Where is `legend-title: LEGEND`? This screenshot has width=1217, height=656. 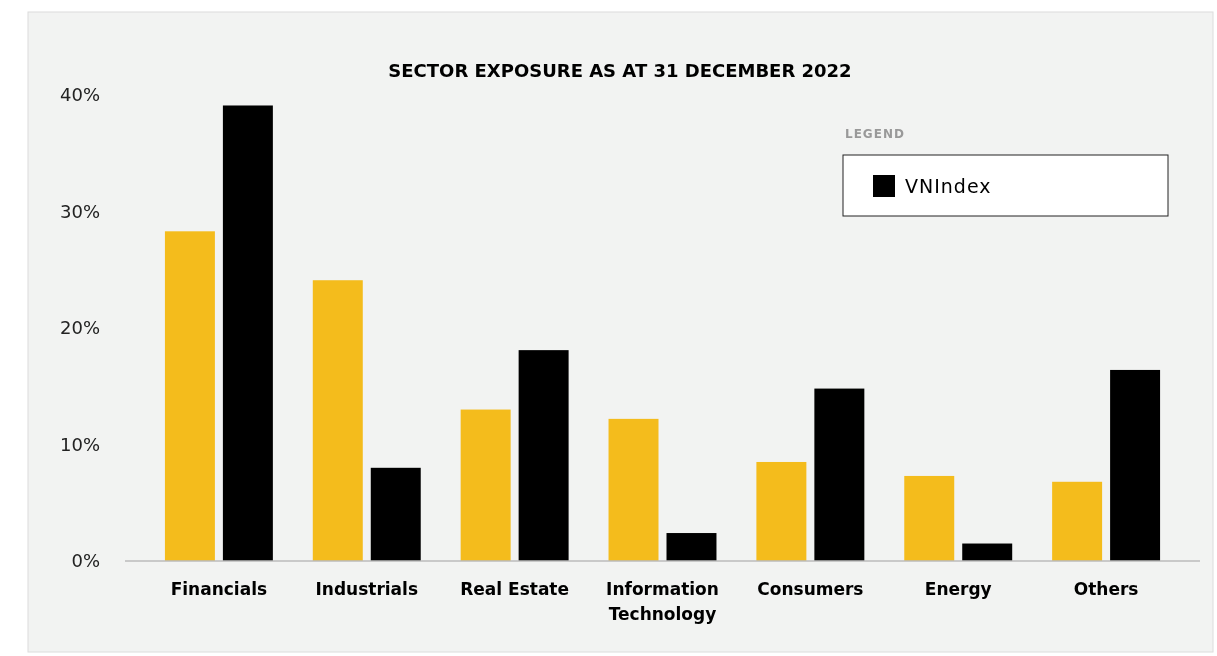
legend-title: LEGEND is located at coordinates (875, 134).